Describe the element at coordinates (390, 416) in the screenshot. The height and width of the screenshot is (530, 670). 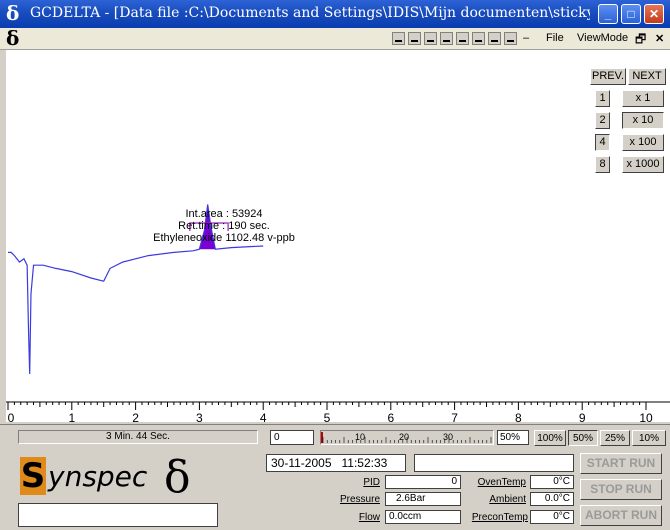
I see `x-tick-label: 6` at that location.